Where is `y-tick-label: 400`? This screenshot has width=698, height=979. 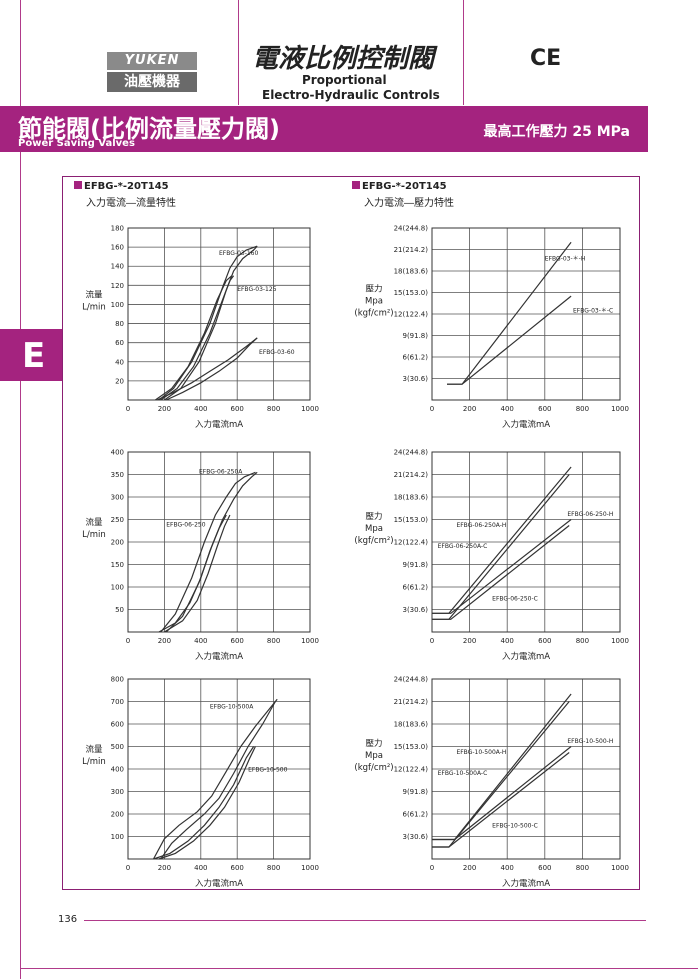 y-tick-label: 400 is located at coordinates (117, 453).